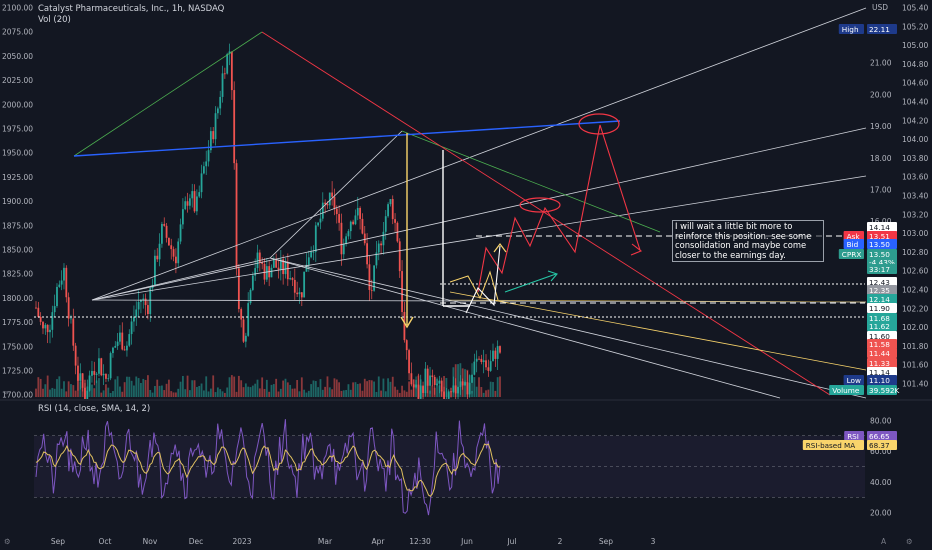 Image resolution: width=932 pixels, height=550 pixels. I want to click on far-right-axis-tick: 104.80, so click(915, 64).